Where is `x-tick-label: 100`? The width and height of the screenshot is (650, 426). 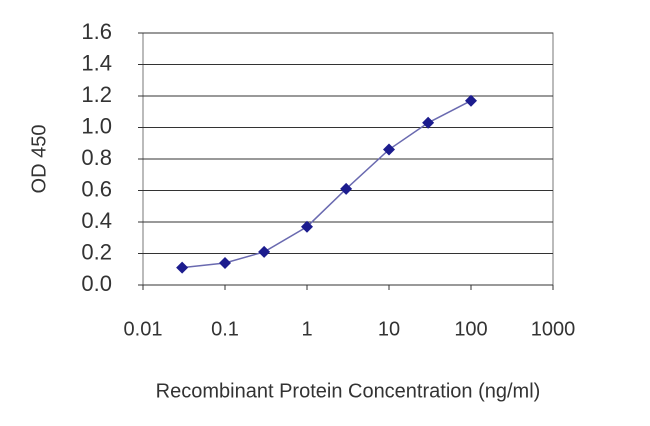 x-tick-label: 100 is located at coordinates (470, 329).